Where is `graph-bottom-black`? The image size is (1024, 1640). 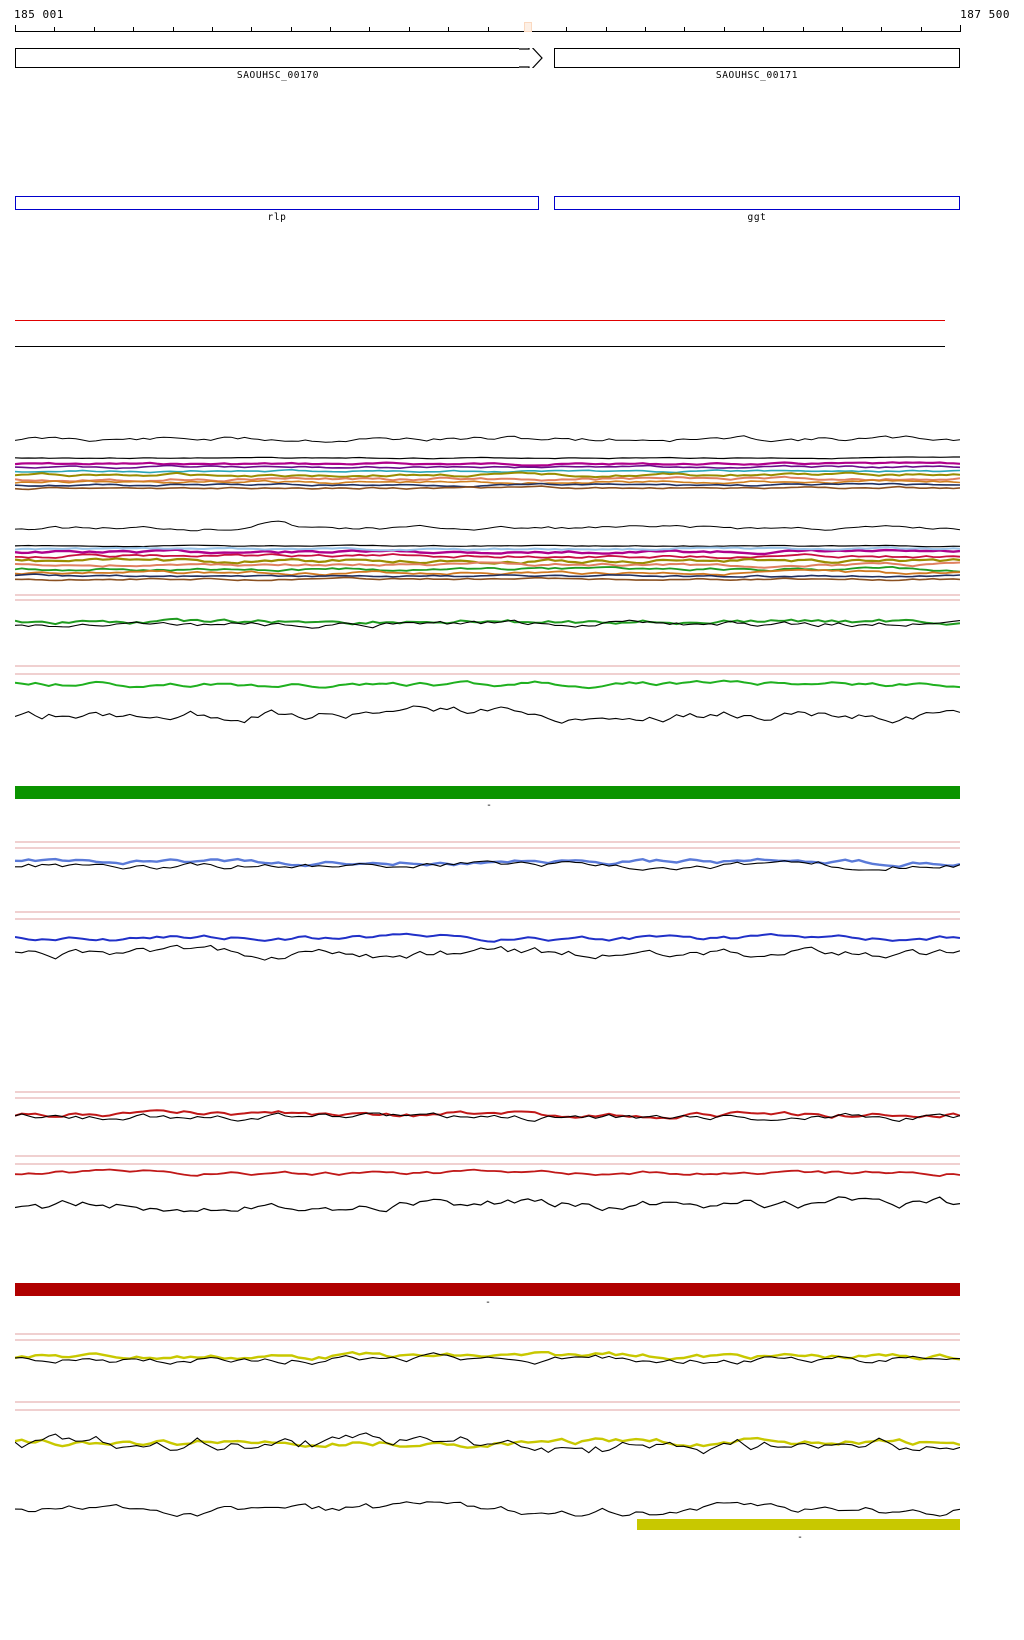
graph-bottom-black is located at coordinates (487, 1508).